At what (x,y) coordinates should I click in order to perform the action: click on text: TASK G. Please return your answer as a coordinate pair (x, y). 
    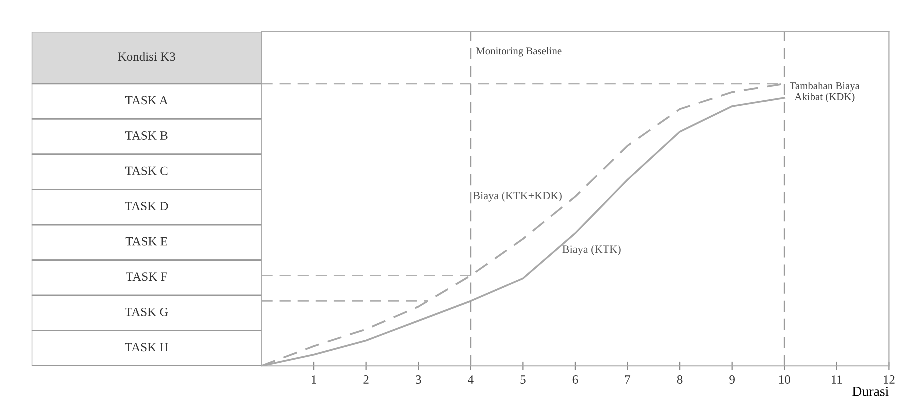
    Looking at the image, I should click on (146, 312).